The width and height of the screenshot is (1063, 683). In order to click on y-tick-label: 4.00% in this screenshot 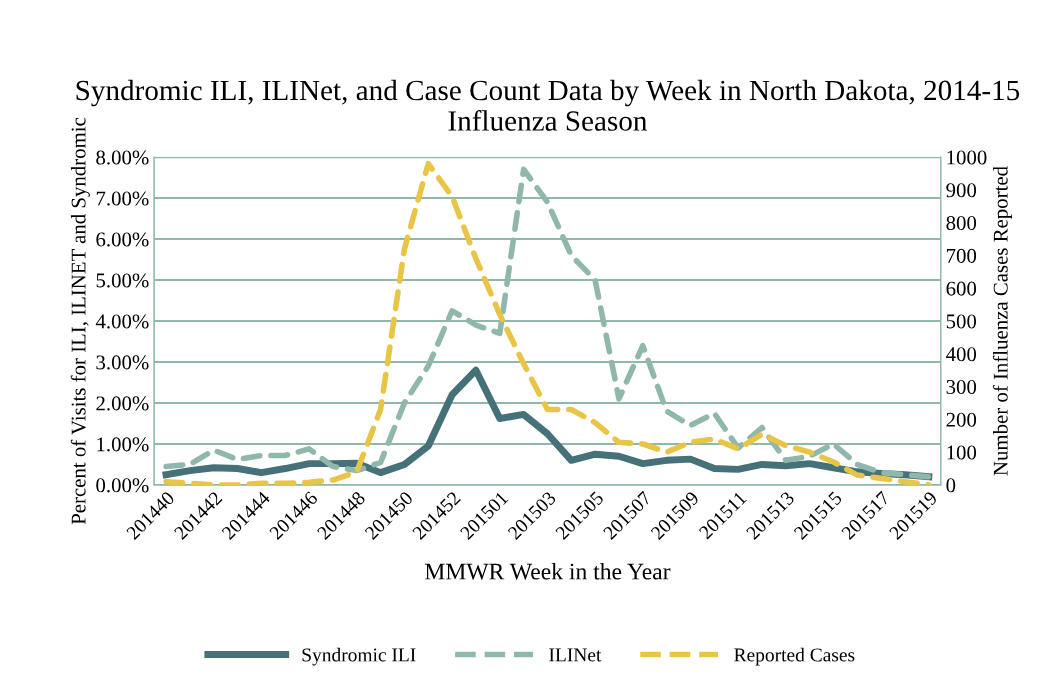, I will do `click(122, 321)`.